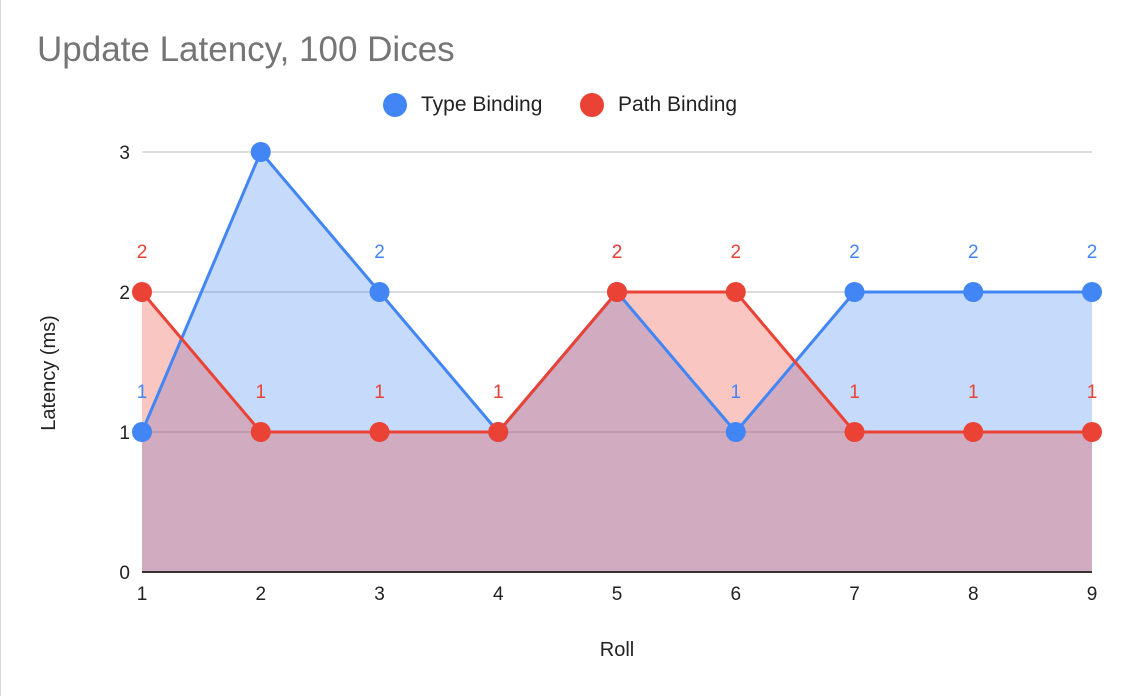  Describe the element at coordinates (562, 105) in the screenshot. I see `legend: Type Binding Path Binding` at that location.